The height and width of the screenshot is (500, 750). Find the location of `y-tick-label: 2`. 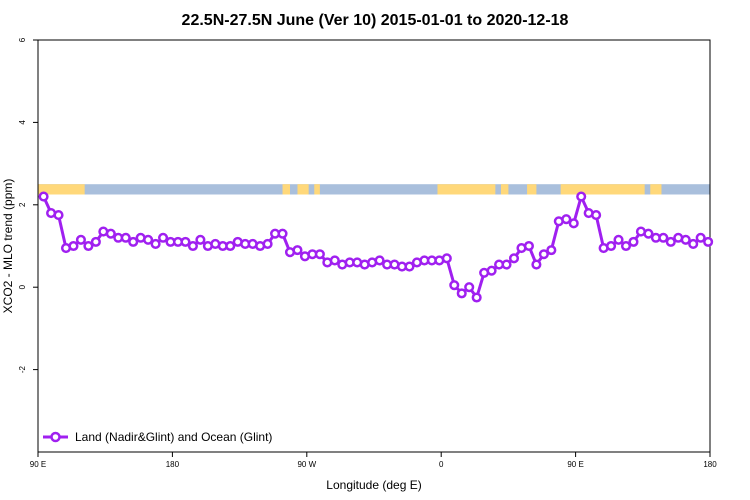

y-tick-label: 2 is located at coordinates (22, 204).